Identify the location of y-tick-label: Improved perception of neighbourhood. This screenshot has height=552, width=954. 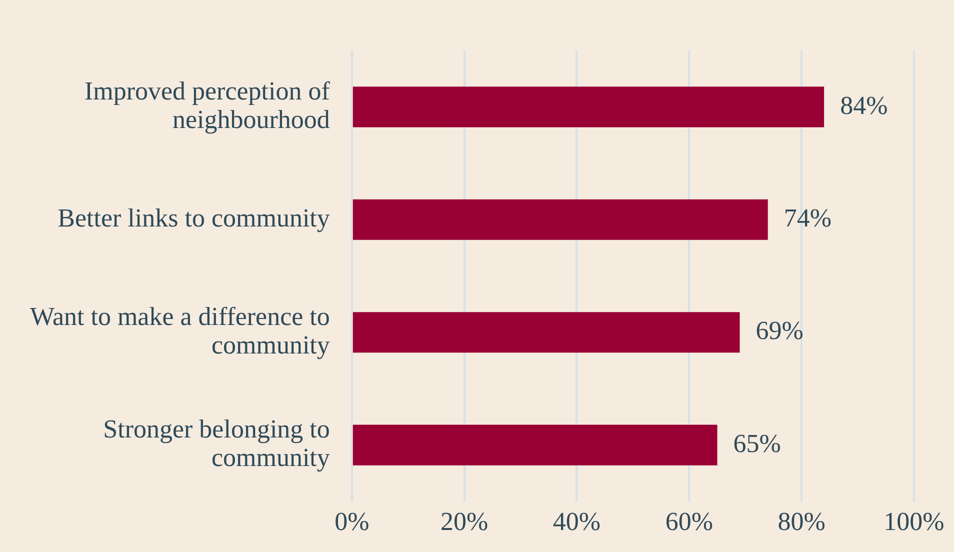
(207, 105).